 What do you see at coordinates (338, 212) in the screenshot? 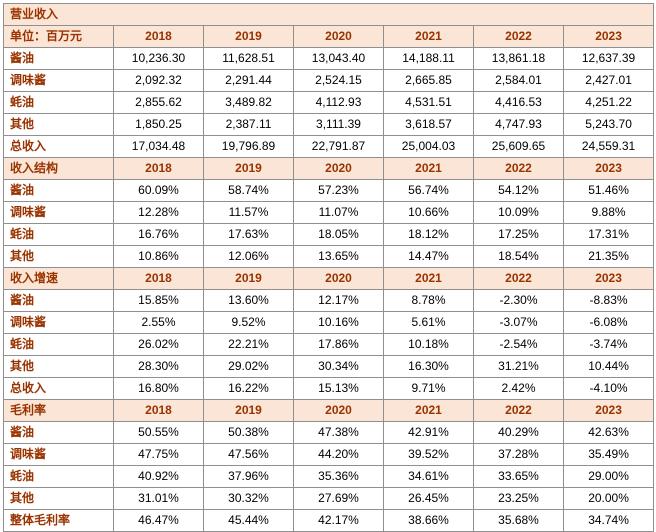
I see `data-cell: 11.07%` at bounding box center [338, 212].